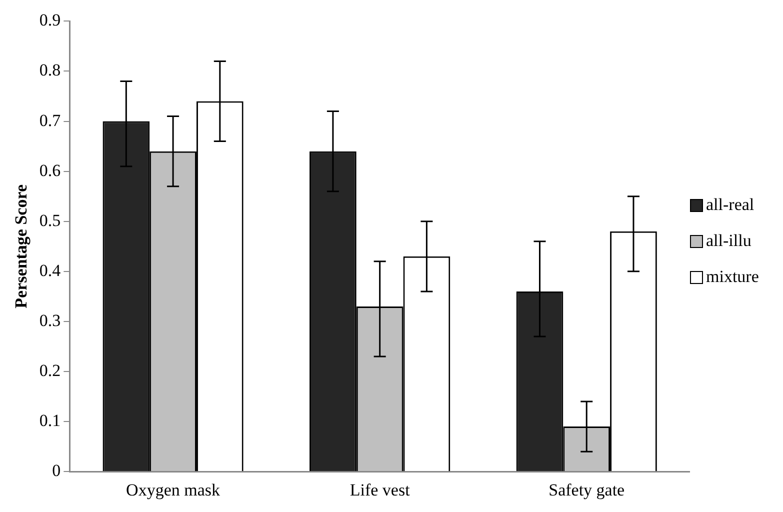 The height and width of the screenshot is (512, 783). What do you see at coordinates (50, 170) in the screenshot?
I see `y-tick-label: 0.6` at bounding box center [50, 170].